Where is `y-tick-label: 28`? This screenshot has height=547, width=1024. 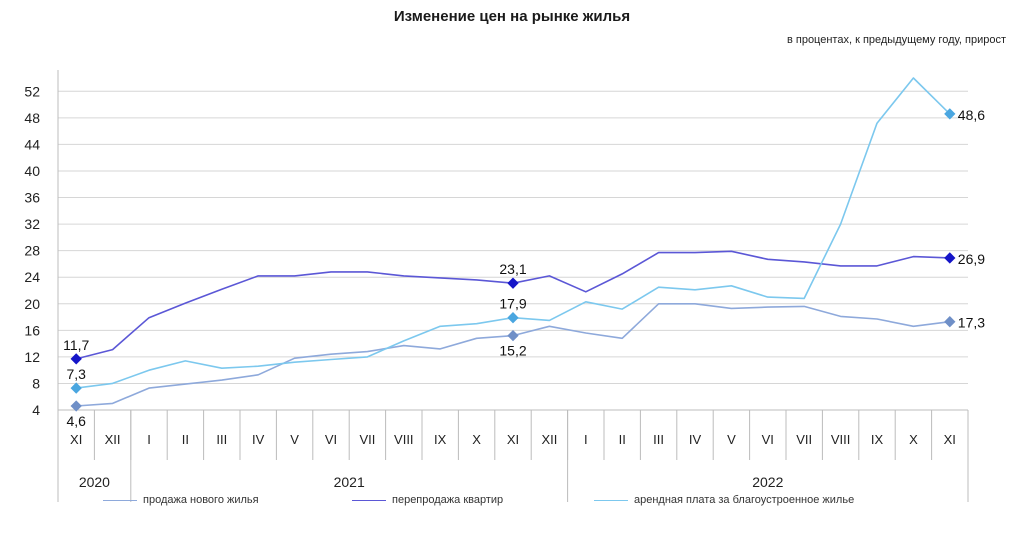 y-tick-label: 28 is located at coordinates (32, 251).